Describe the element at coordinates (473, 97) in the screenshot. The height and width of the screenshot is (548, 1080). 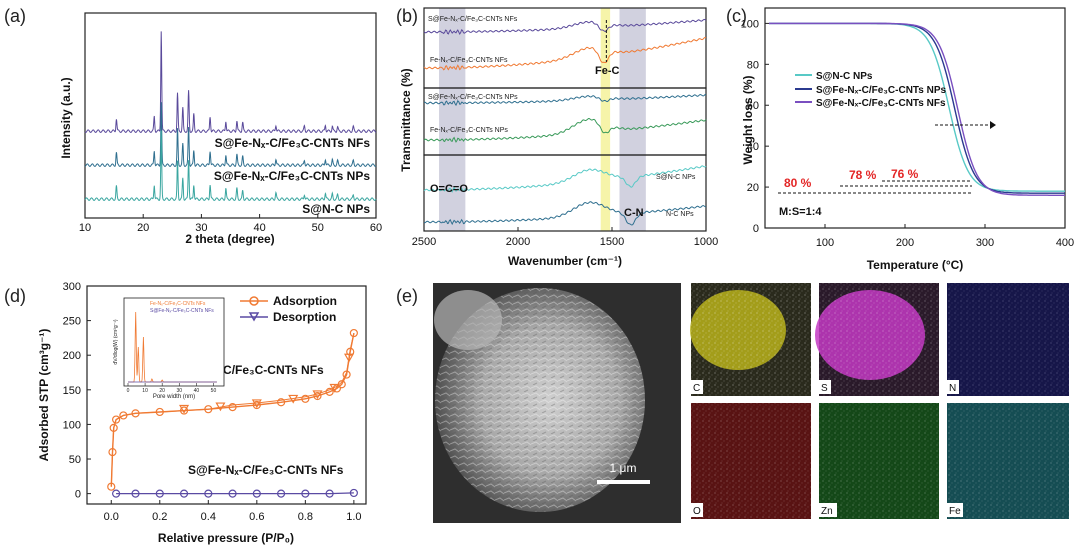
I see `panel-b-label-3: S@Fe-Nₓ-C/Fe₃C-CNTs NPs` at that location.